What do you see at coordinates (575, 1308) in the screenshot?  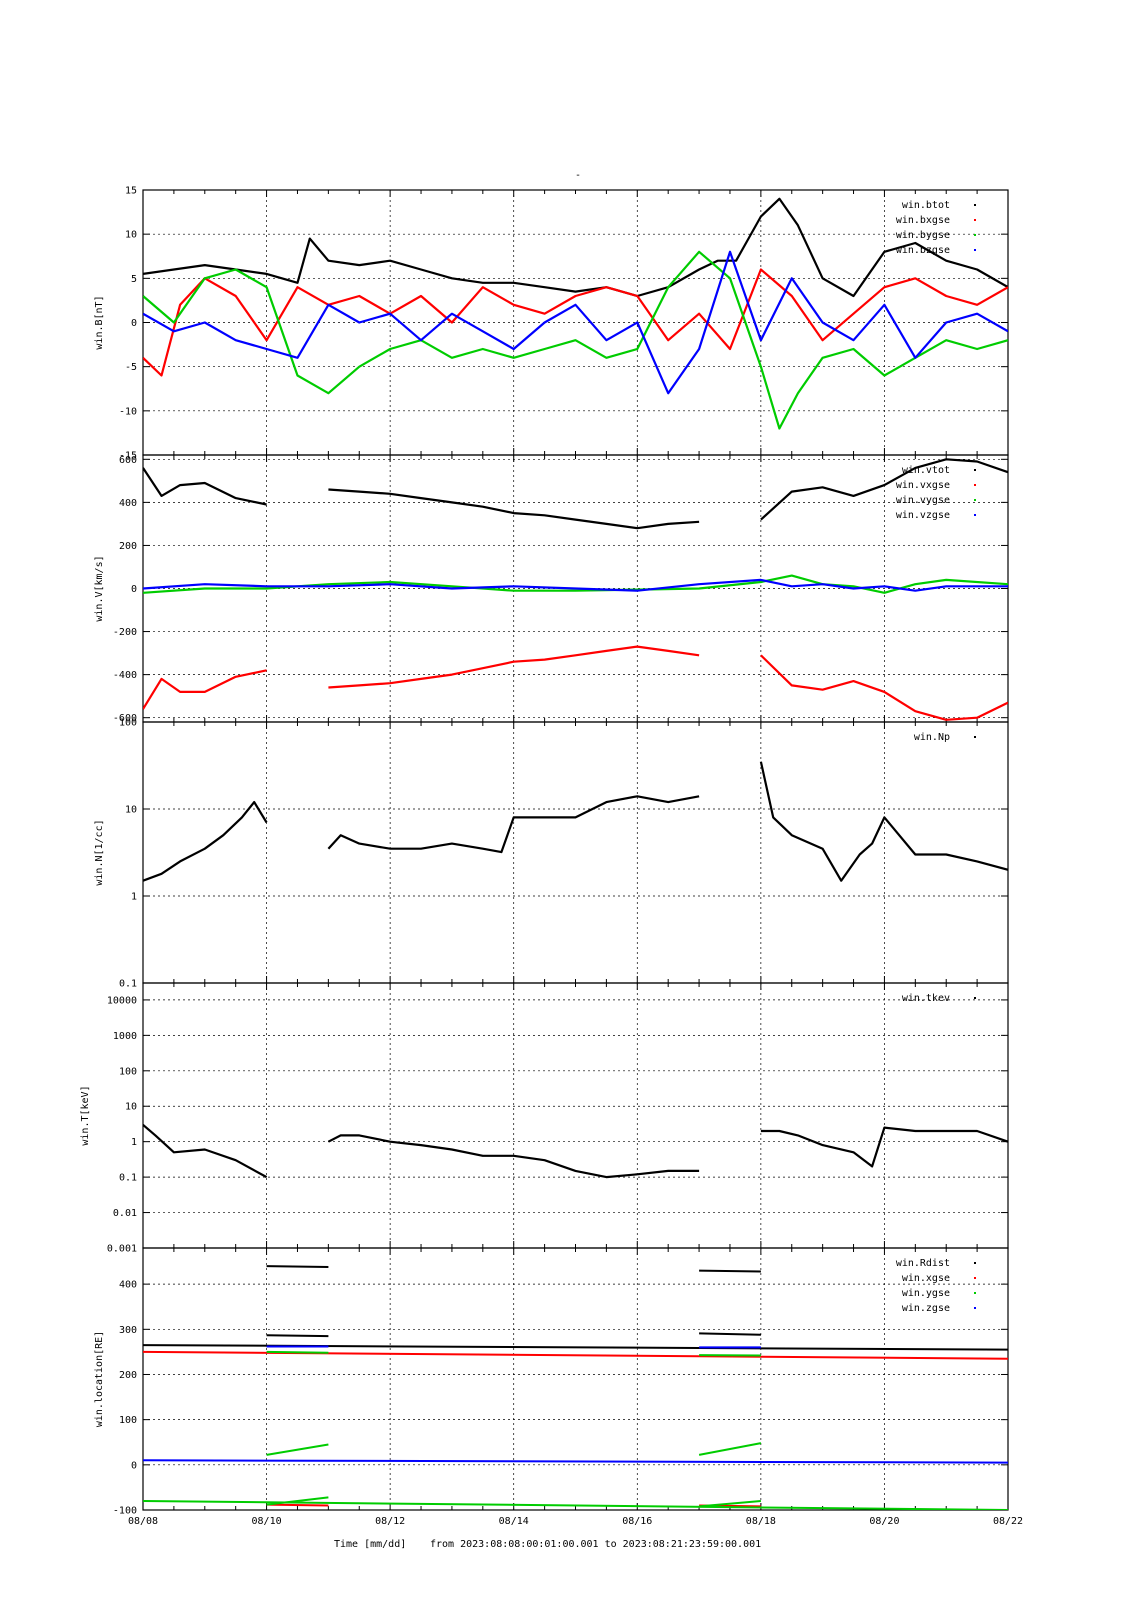 I see `series-win-Rdist` at bounding box center [575, 1308].